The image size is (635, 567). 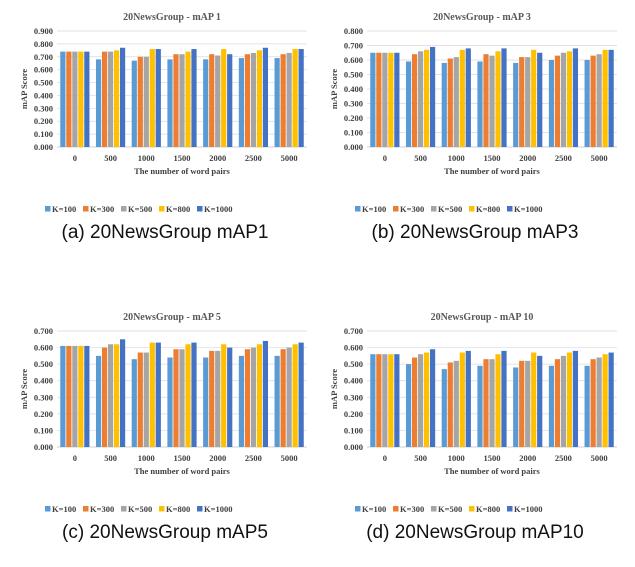 I want to click on y-tick-label: 0.900, so click(x=43, y=31).